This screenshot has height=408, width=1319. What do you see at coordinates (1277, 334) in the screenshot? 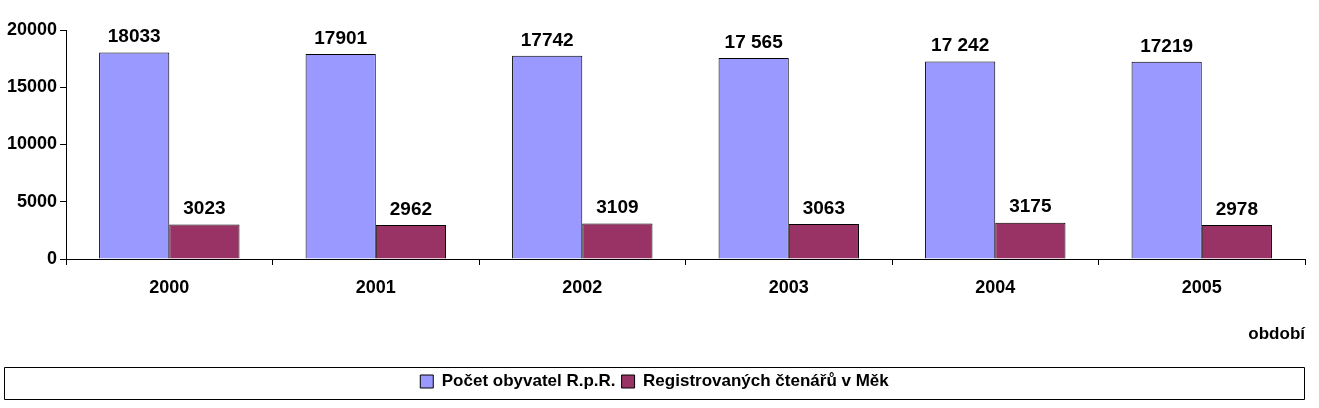
I see `x-axis-title: období` at bounding box center [1277, 334].